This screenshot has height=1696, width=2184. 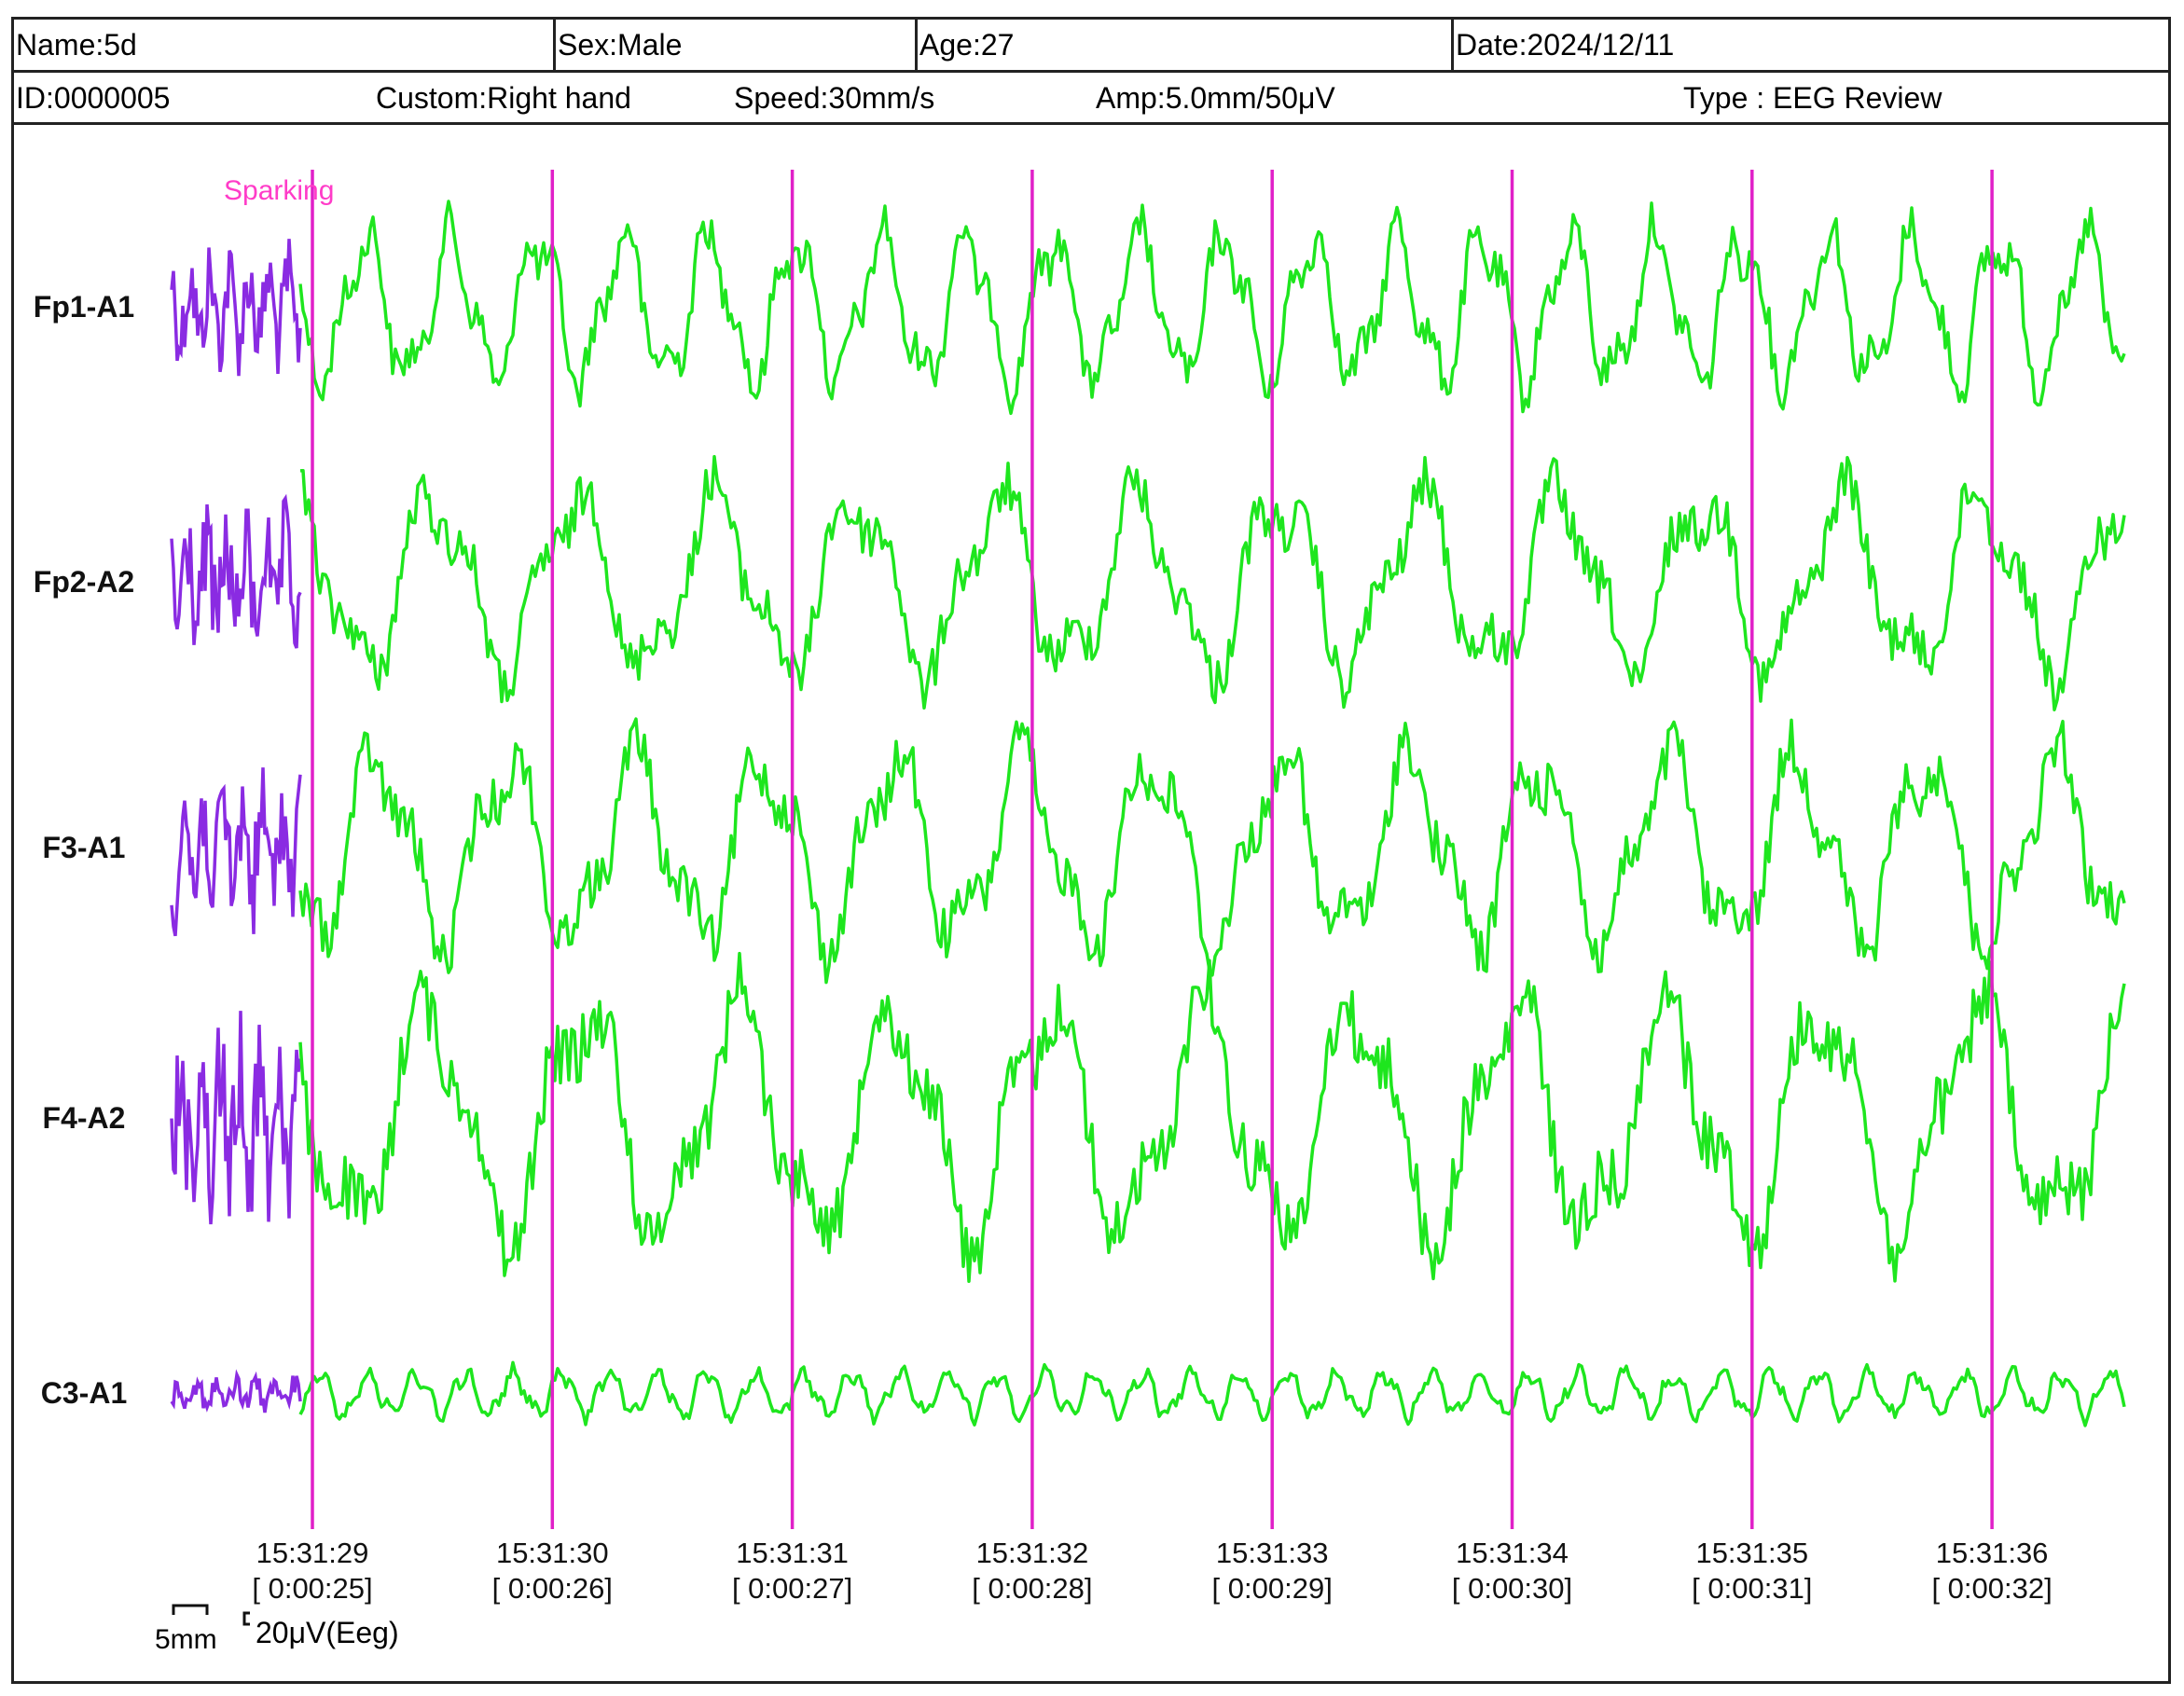 I want to click on patient-name: Name:5d, so click(x=76, y=45).